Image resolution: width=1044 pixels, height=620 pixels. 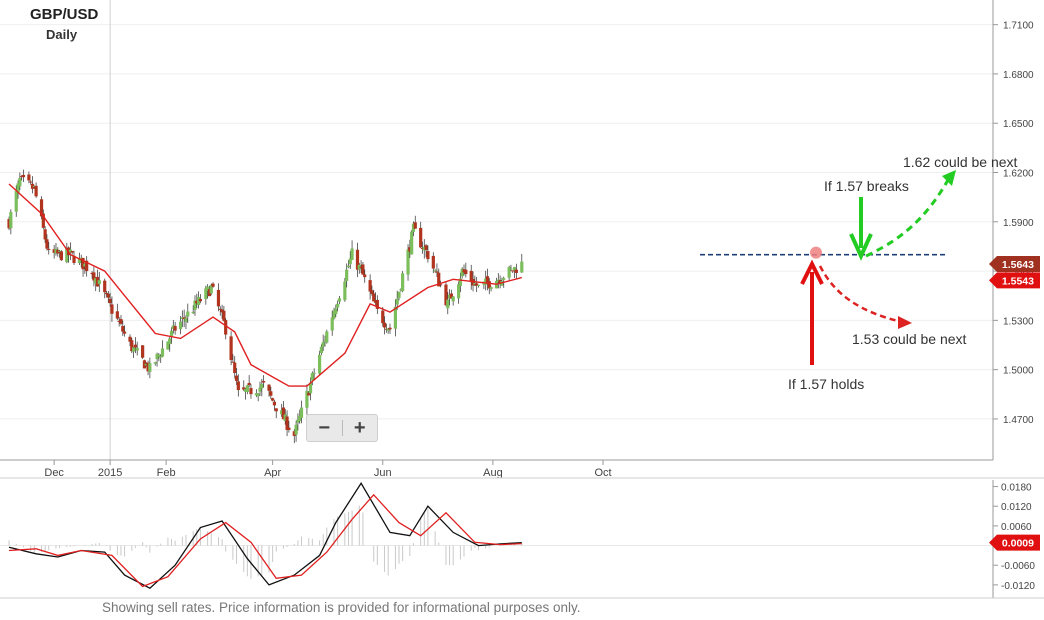 I want to click on badge-shape, so click(x=1014, y=264).